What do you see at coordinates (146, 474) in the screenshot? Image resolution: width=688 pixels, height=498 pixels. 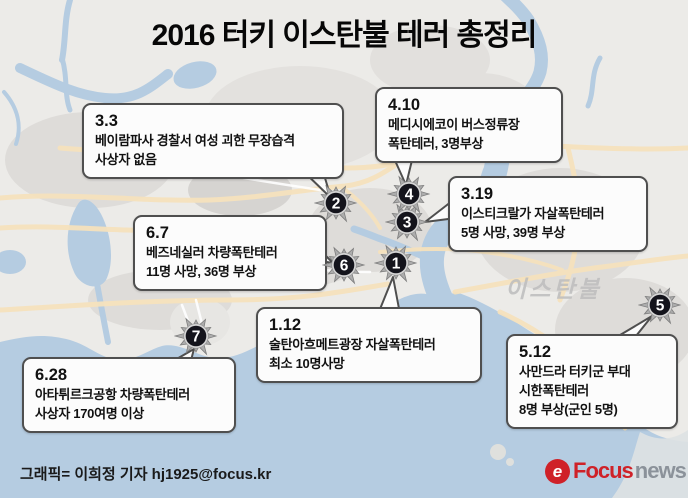 I see `credit-line: 그래픽= 이희정 기자 hj1925@focus.kr` at bounding box center [146, 474].